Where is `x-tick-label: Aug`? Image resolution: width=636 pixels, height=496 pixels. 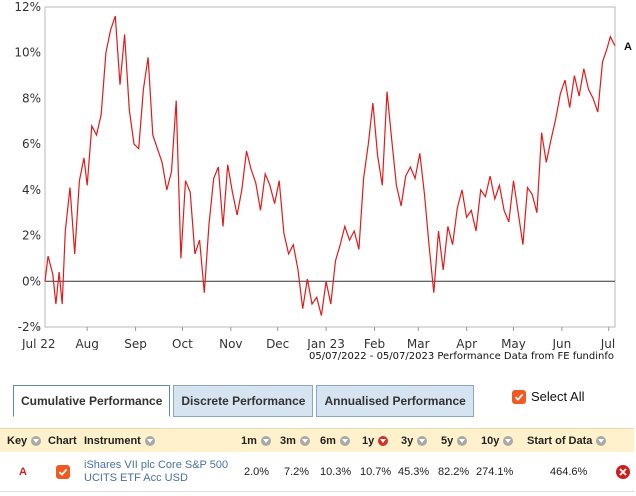
x-tick-label: Aug is located at coordinates (86, 343).